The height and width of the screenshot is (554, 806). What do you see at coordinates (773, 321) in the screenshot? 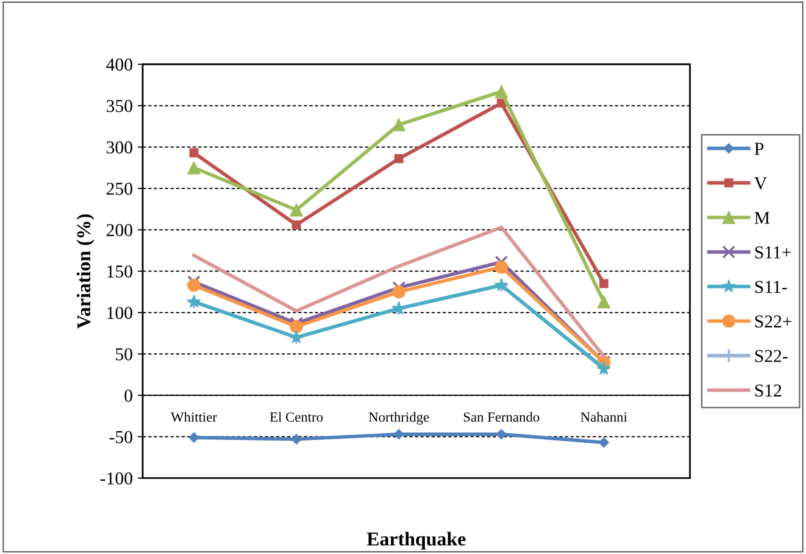
I see `legend-label: S22+` at bounding box center [773, 321].